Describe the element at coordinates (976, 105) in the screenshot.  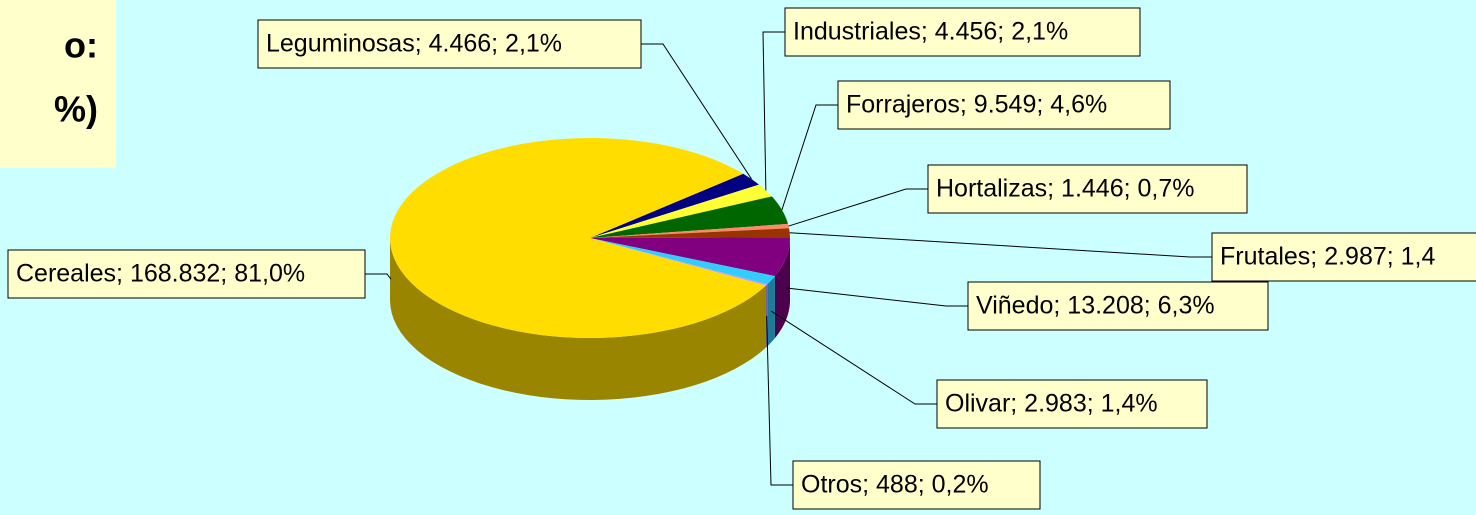
I see `data-label: Forrajeros; 9.549; 4,6%` at that location.